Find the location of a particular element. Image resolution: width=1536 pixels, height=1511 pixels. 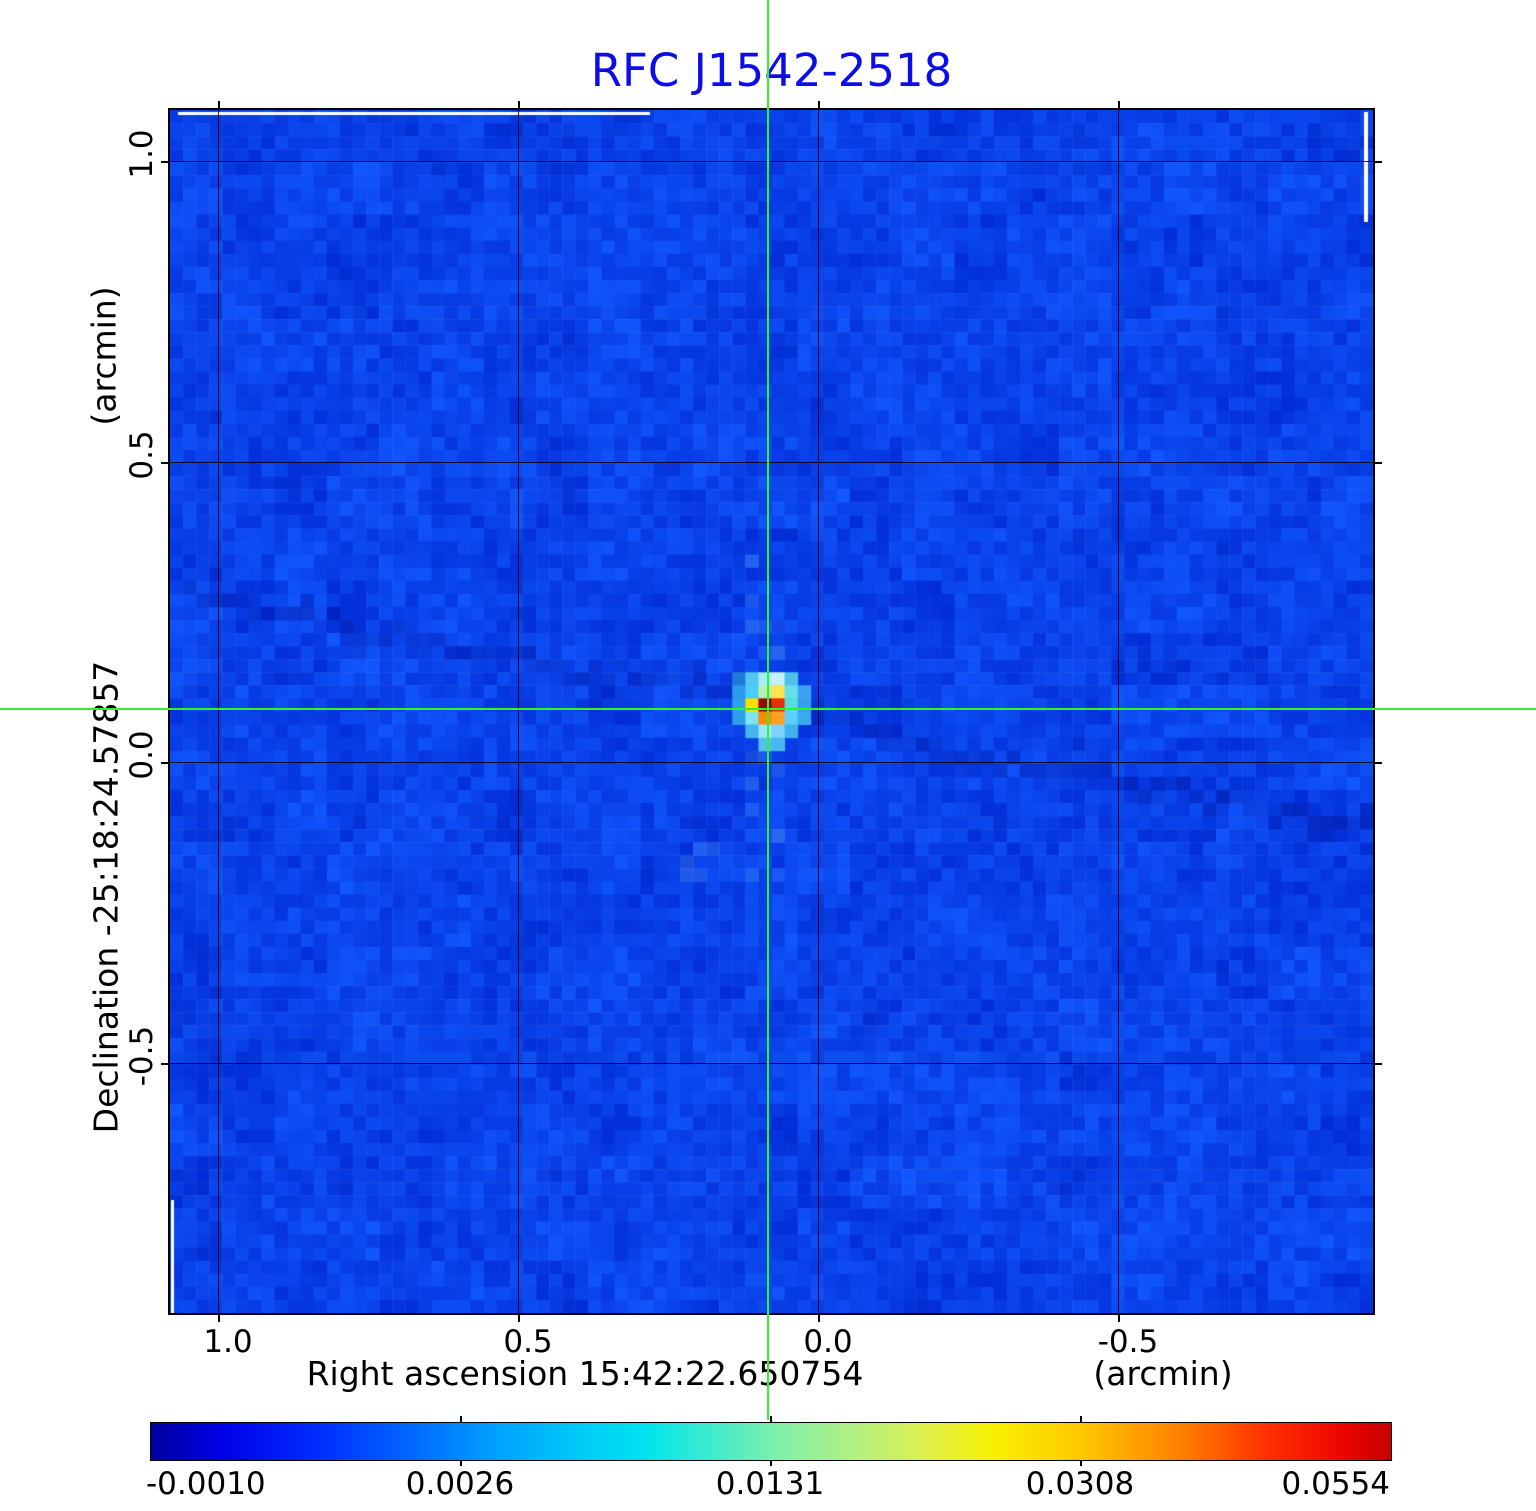

x-tick-label: 0.5 is located at coordinates (528, 1342).